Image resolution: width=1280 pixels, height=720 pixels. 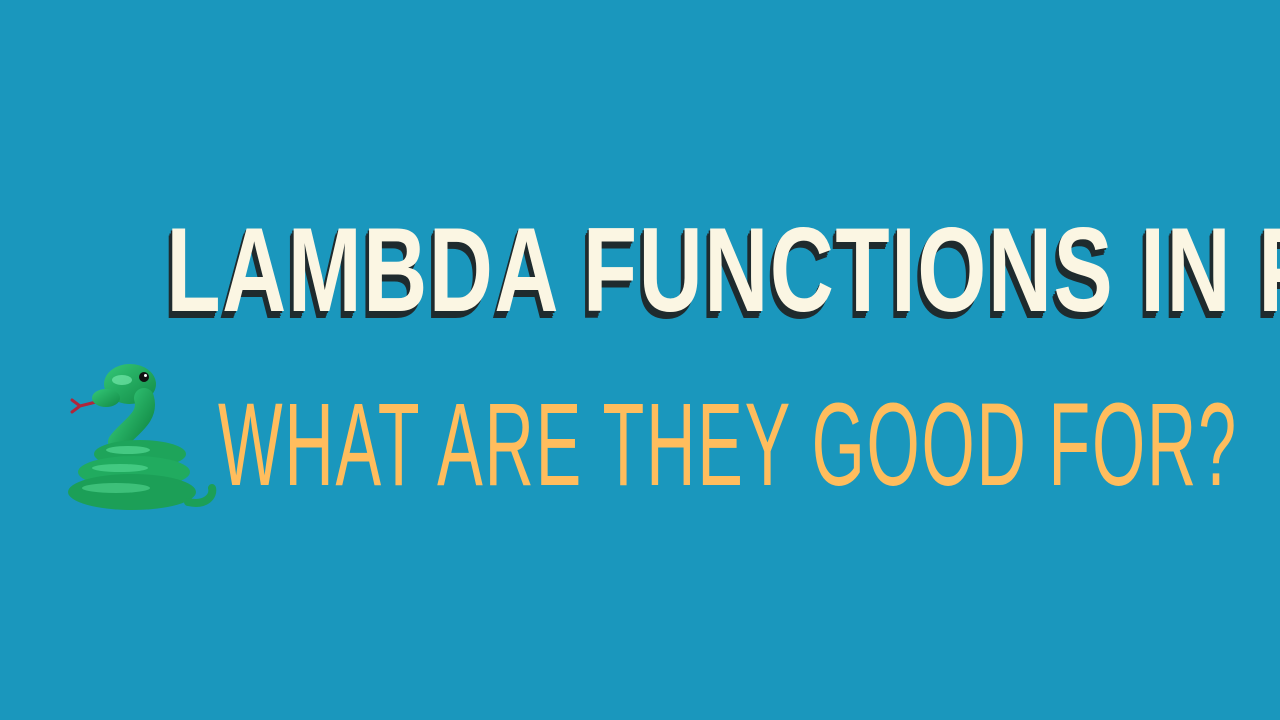 What do you see at coordinates (142, 437) in the screenshot?
I see `snake-icon` at bounding box center [142, 437].